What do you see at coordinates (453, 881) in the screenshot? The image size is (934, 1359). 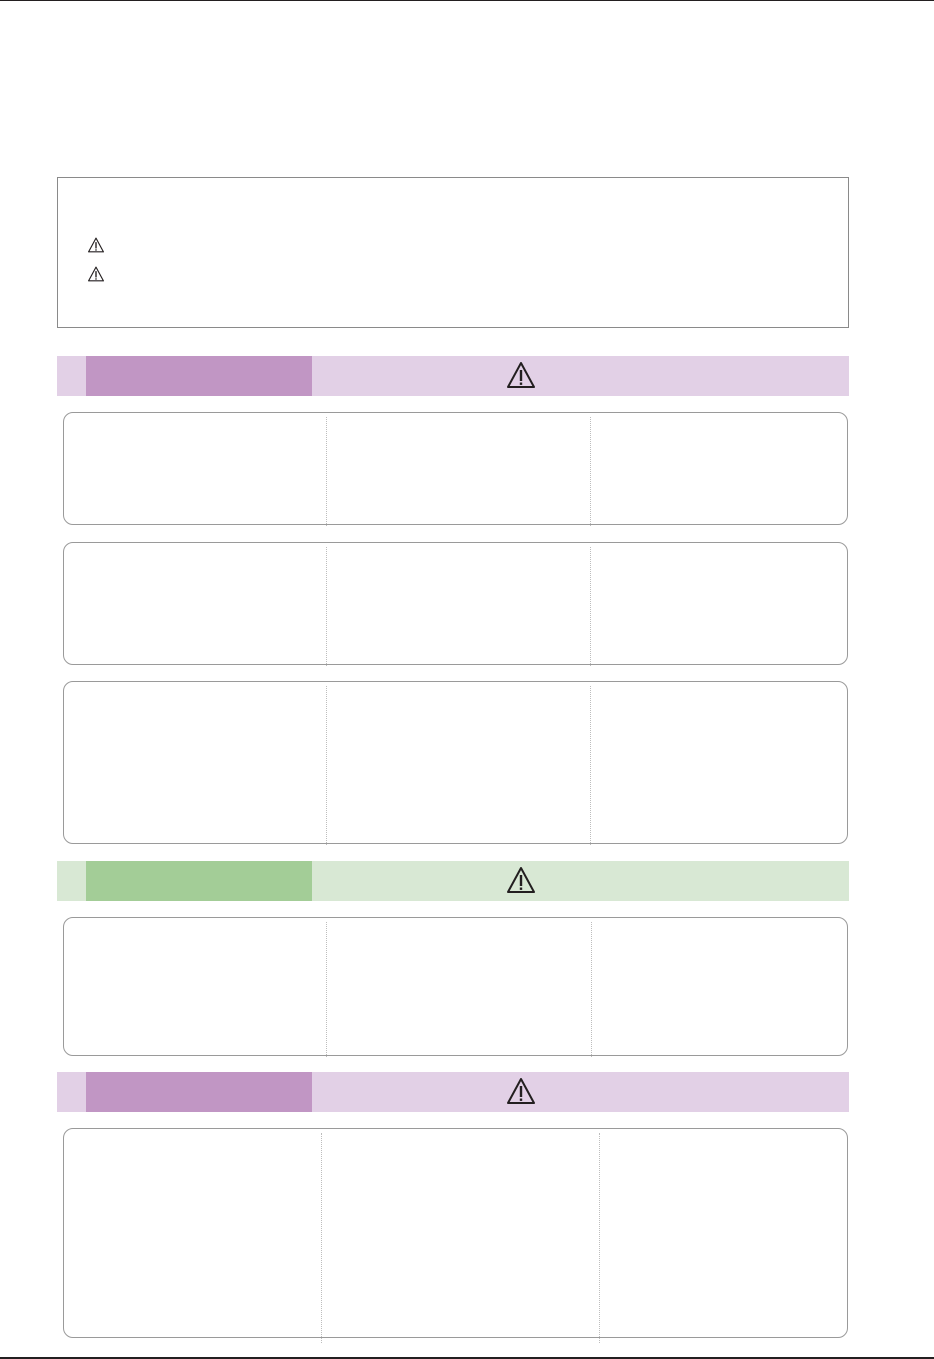 I see `section-header-caution` at bounding box center [453, 881].